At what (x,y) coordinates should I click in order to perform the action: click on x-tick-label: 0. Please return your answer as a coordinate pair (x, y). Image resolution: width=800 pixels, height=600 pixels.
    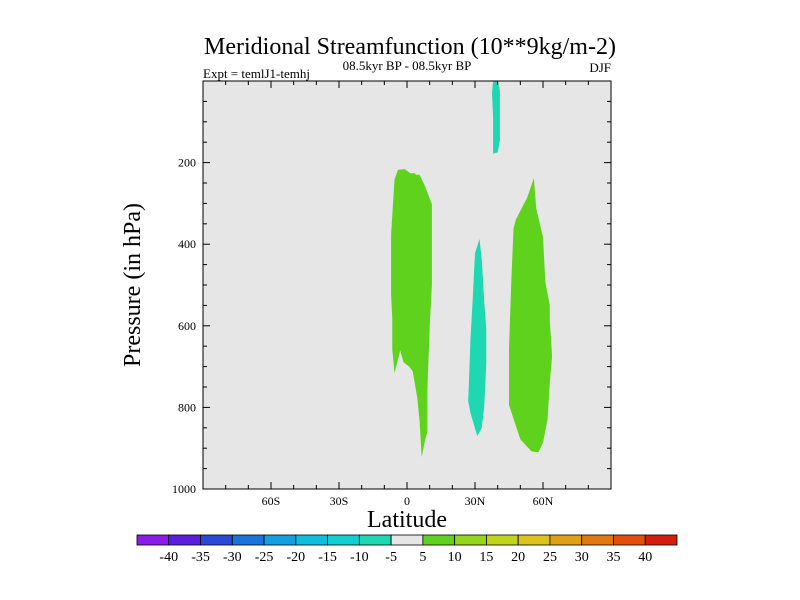
    Looking at the image, I should click on (407, 501).